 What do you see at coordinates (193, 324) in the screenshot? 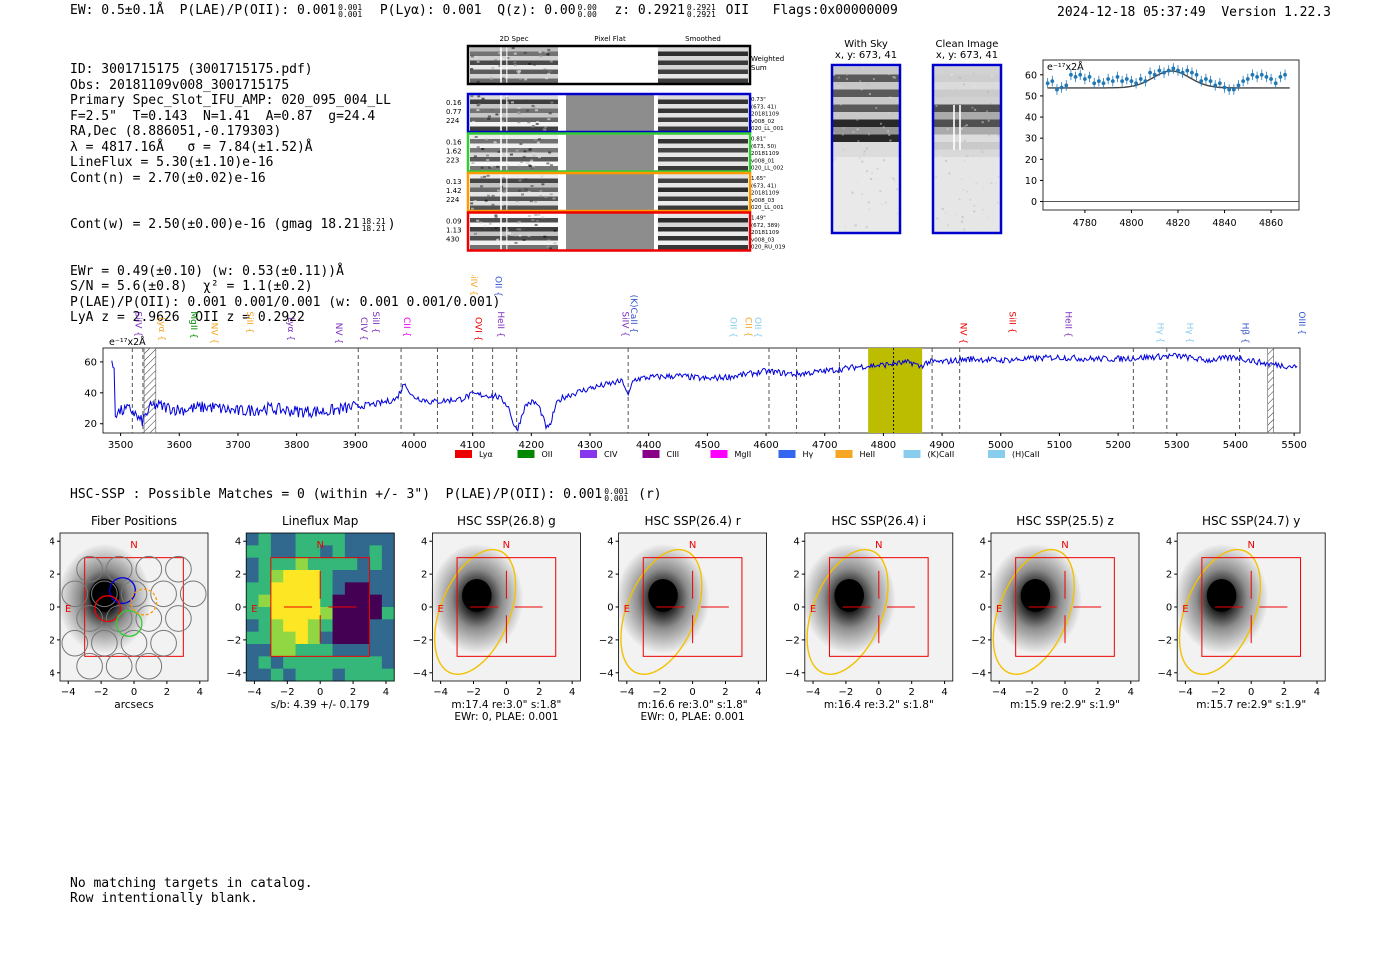
I see `emission-line-label: MgII {` at bounding box center [193, 324].